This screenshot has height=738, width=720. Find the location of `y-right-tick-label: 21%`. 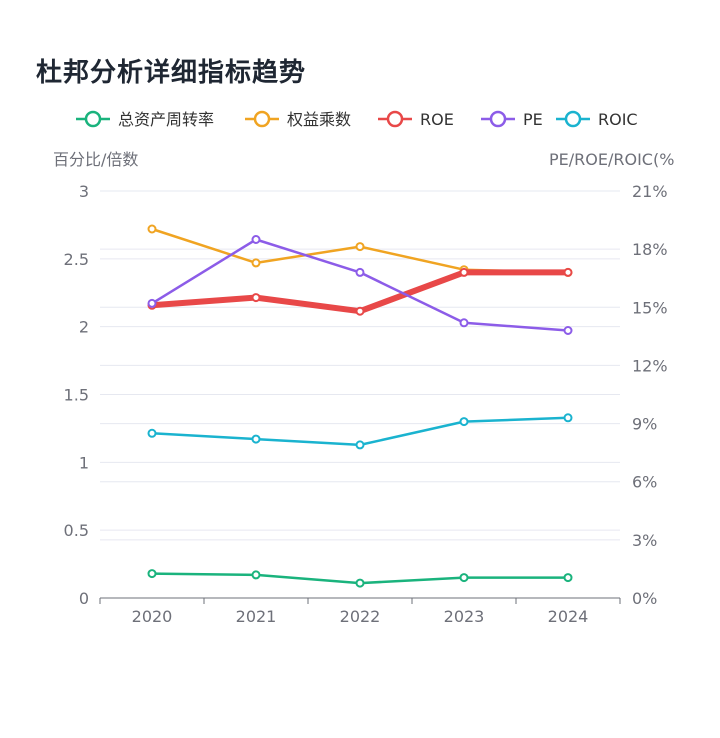

y-right-tick-label: 21% is located at coordinates (650, 191).